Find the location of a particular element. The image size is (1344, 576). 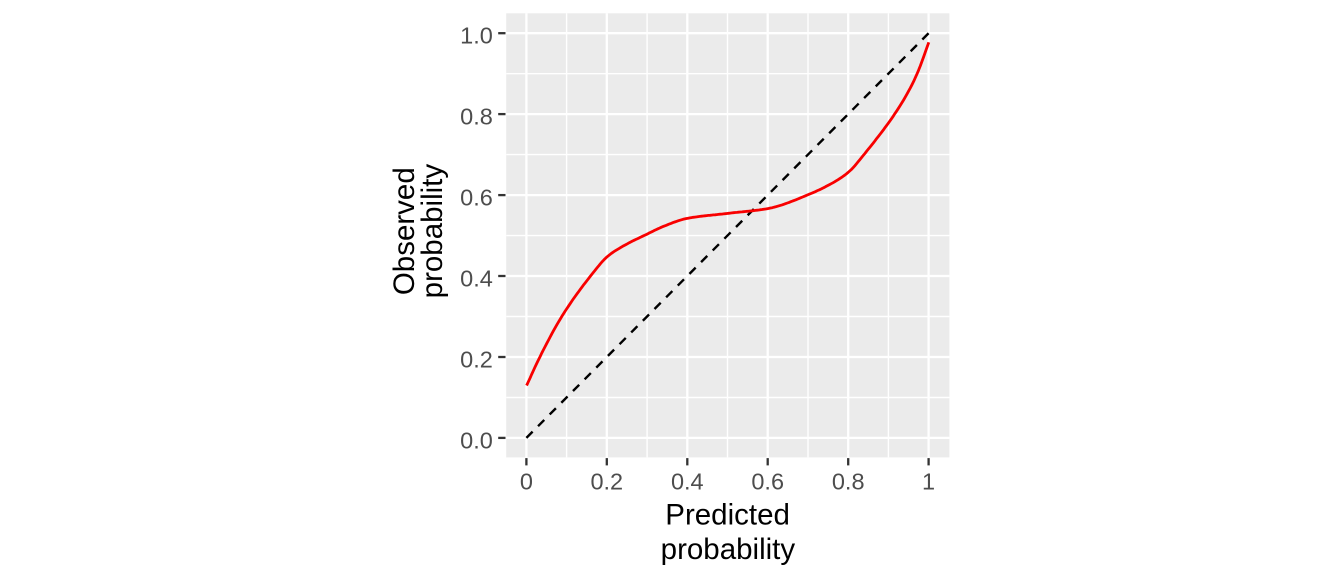

svg-text: Observed is located at coordinates (404, 231).